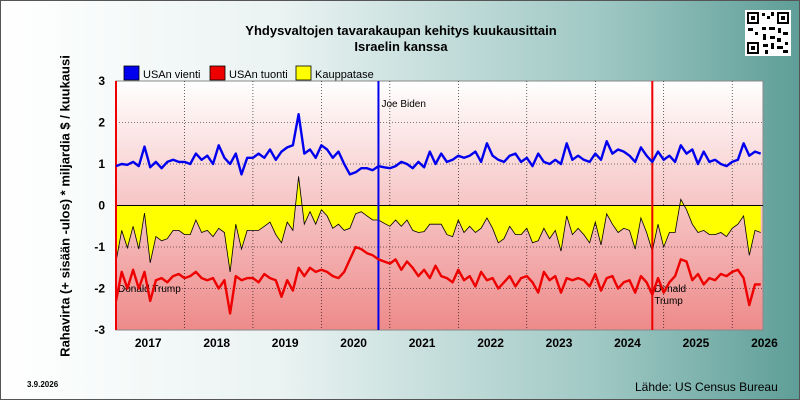 This screenshot has height=400, width=800. Describe the element at coordinates (258, 75) in the screenshot. I see `legend-label: USAn tuonti` at that location.